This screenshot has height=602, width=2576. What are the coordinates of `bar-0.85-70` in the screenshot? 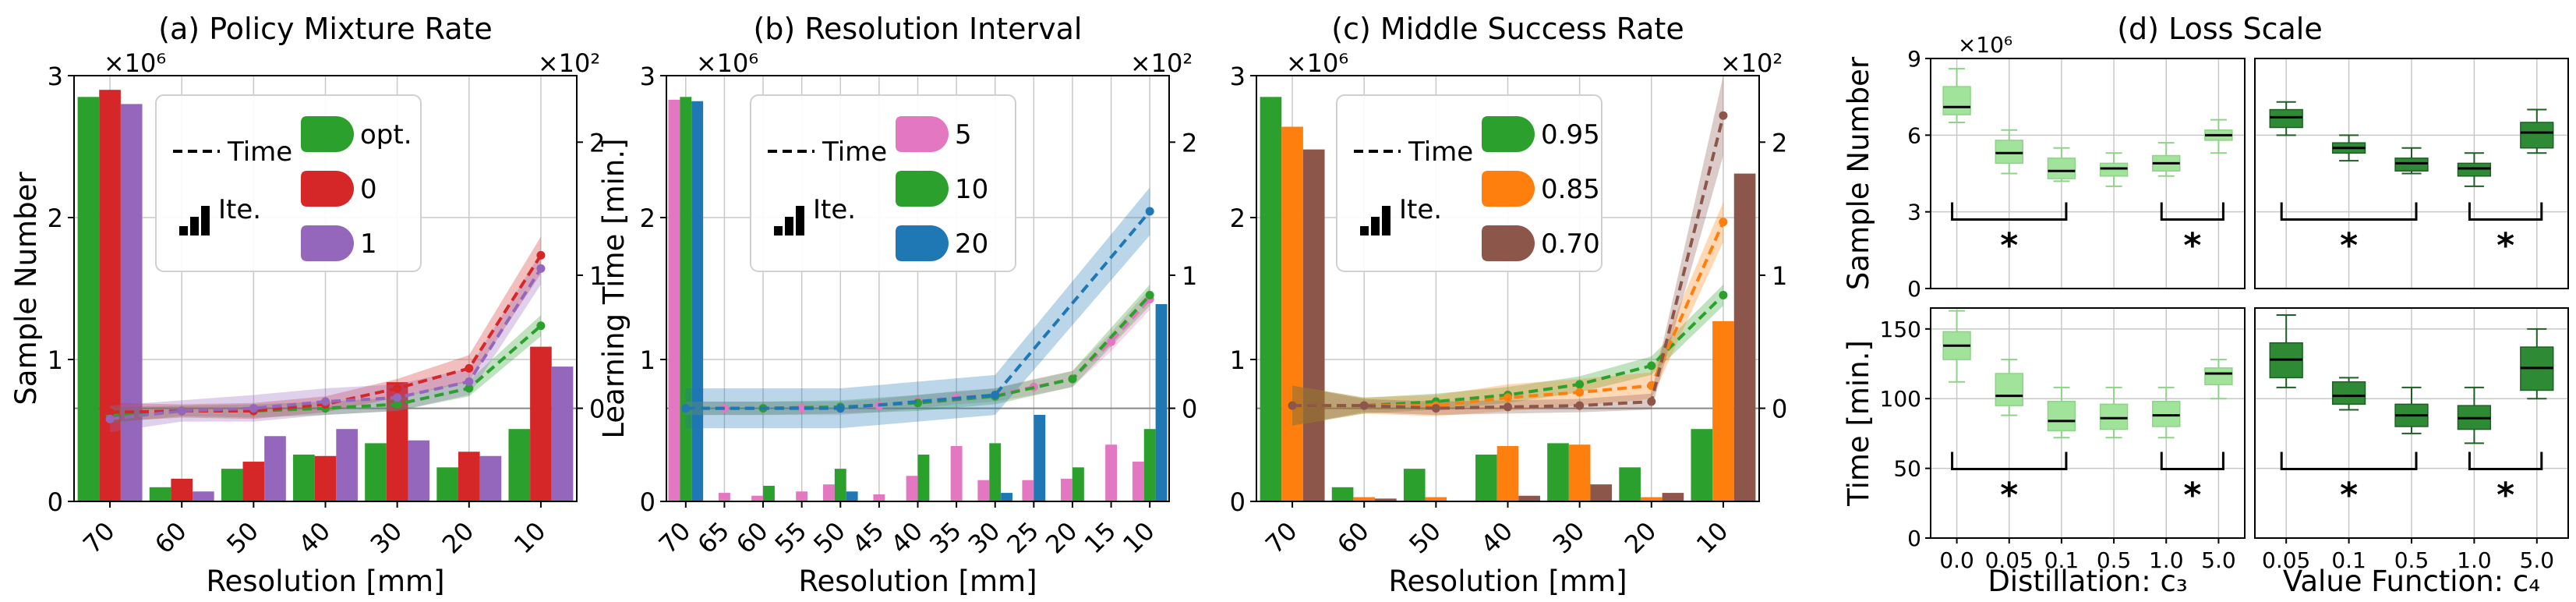 It's located at (1292, 313).